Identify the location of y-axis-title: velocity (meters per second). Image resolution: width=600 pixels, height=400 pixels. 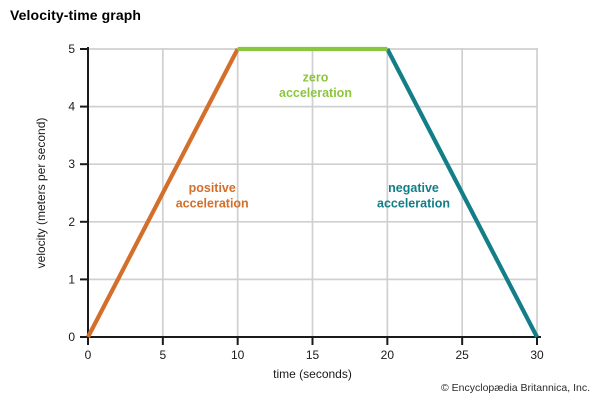
(41, 193).